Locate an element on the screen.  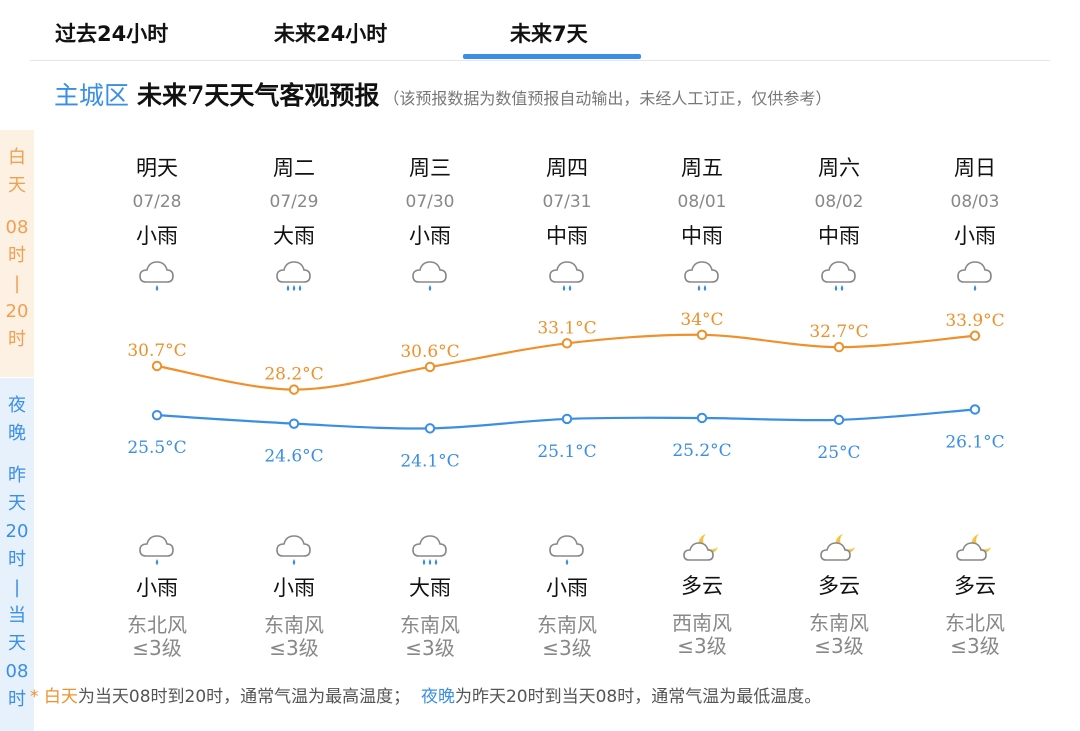
low-temp-label: 24.6°C is located at coordinates (293, 457).